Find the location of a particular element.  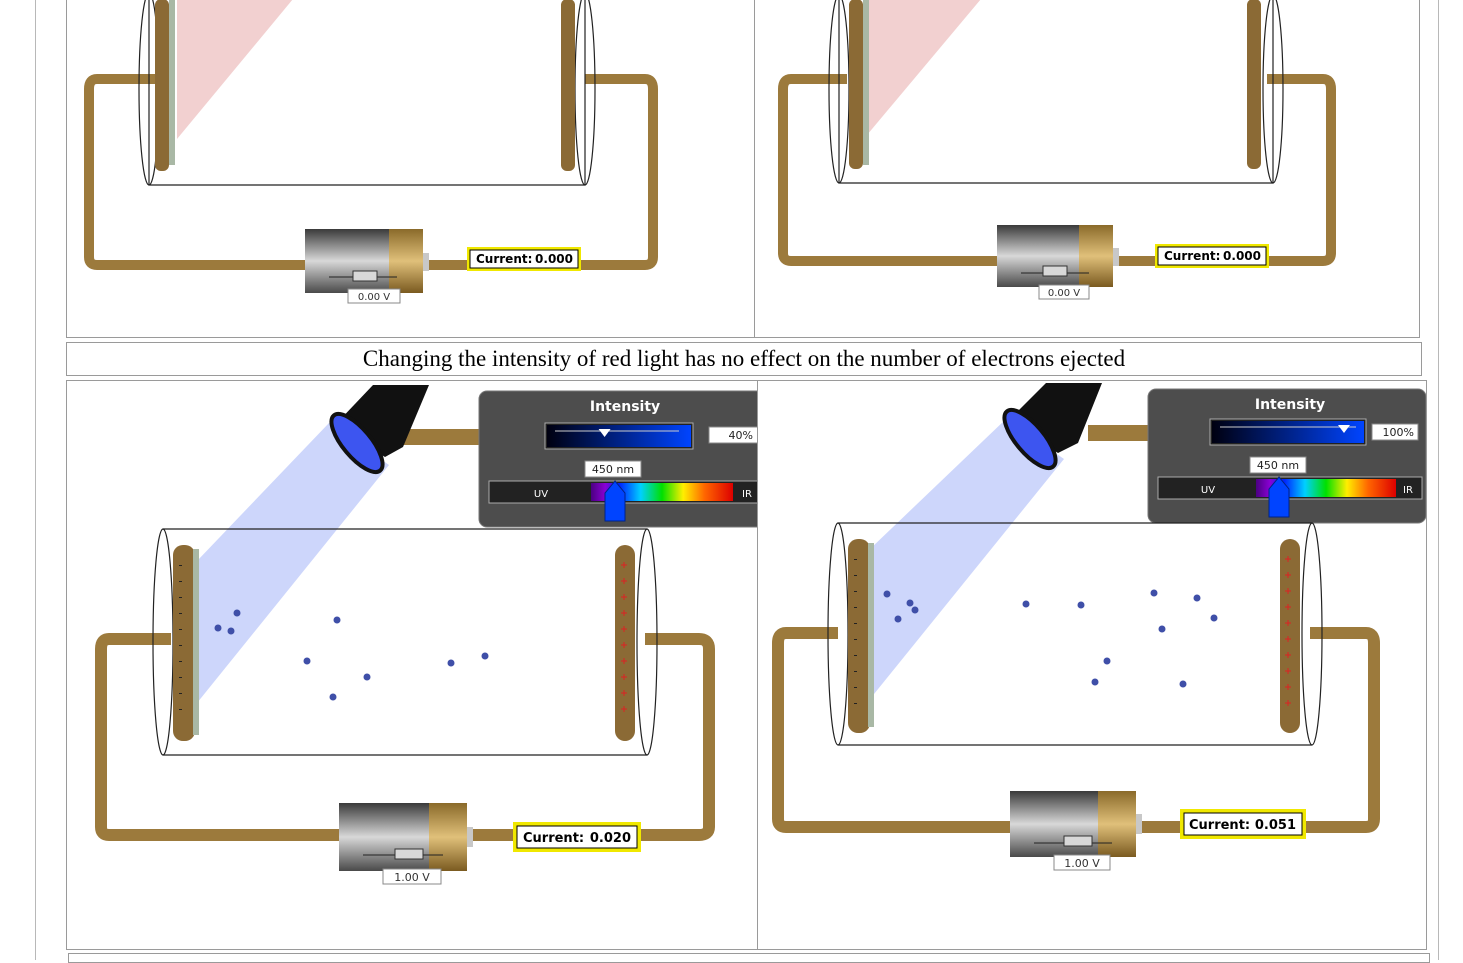

intensity-panel: Intensity 40% 450 nm UV IR is located at coordinates (618, 459).